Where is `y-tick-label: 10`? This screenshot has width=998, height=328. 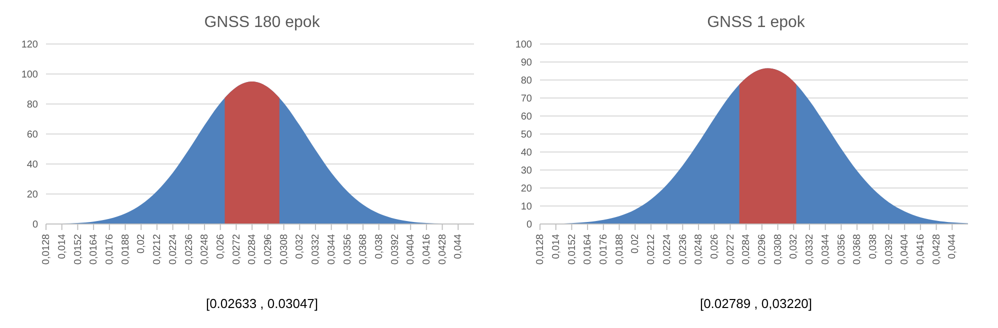
y-tick-label: 10 is located at coordinates (526, 207).